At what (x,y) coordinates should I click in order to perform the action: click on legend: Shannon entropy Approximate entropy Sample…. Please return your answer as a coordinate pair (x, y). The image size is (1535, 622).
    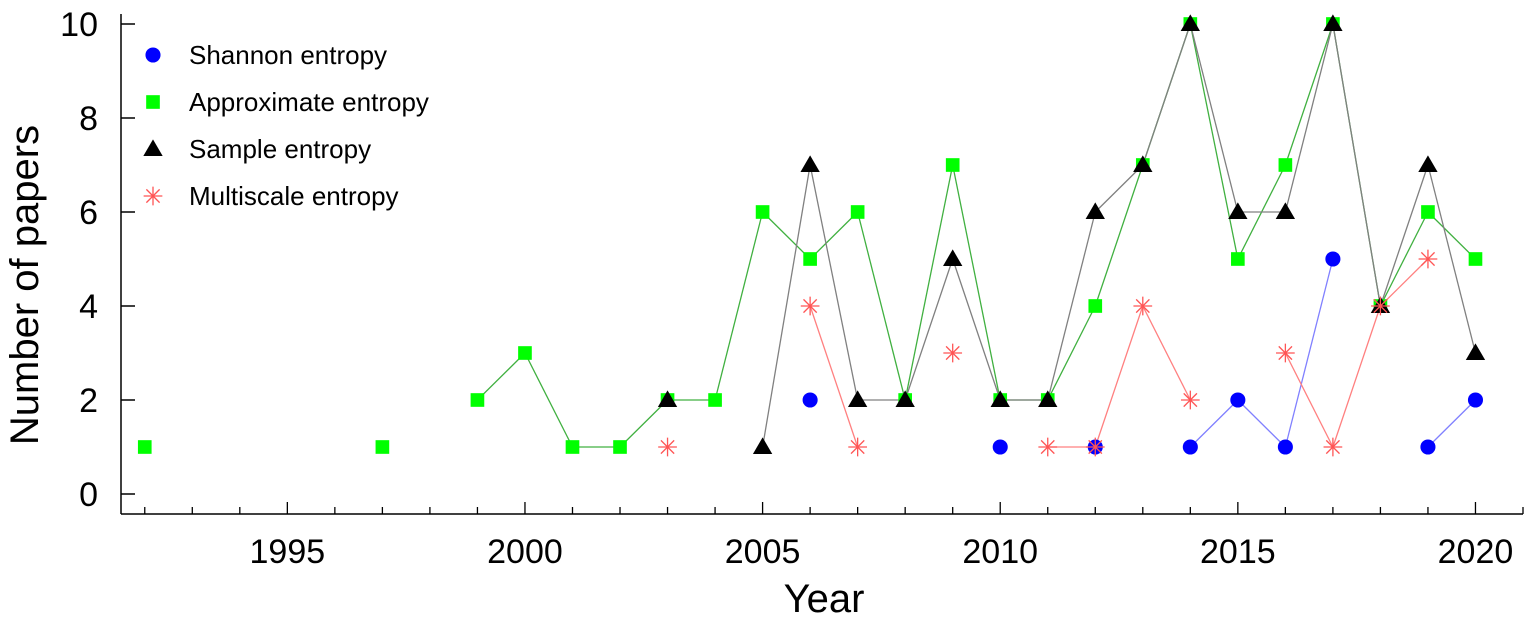
    Looking at the image, I should click on (286, 125).